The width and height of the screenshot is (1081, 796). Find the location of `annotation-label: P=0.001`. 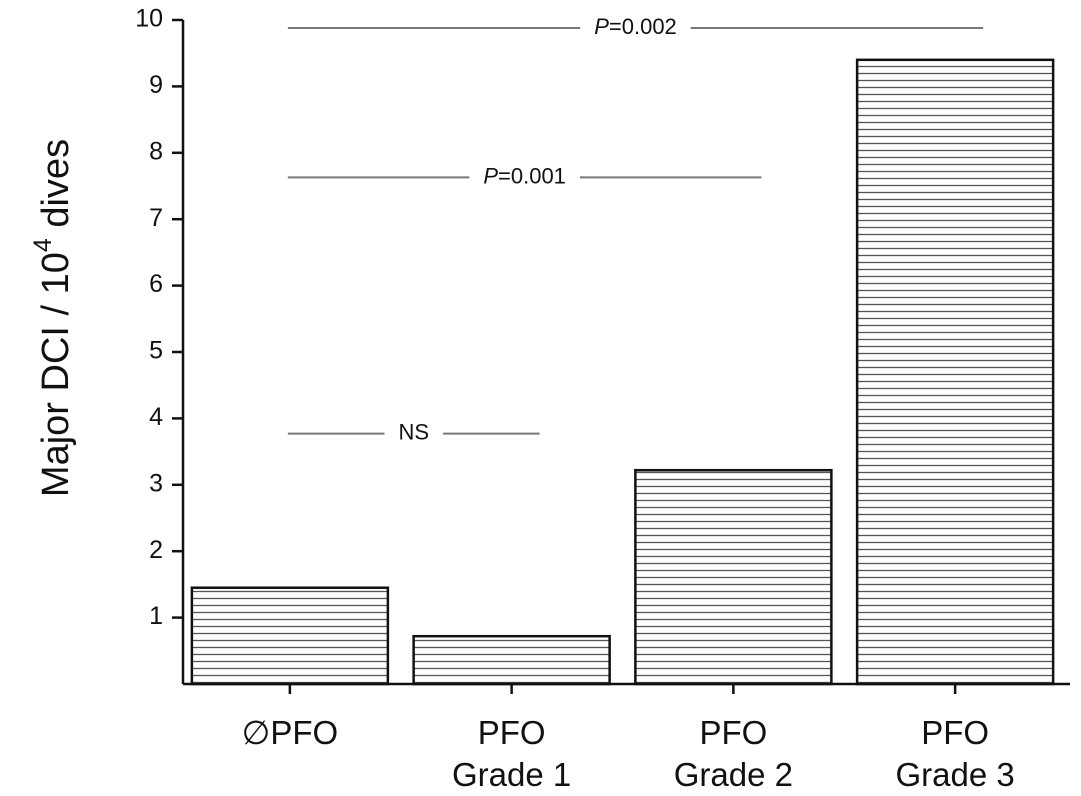

annotation-label: P=0.001 is located at coordinates (524, 175).